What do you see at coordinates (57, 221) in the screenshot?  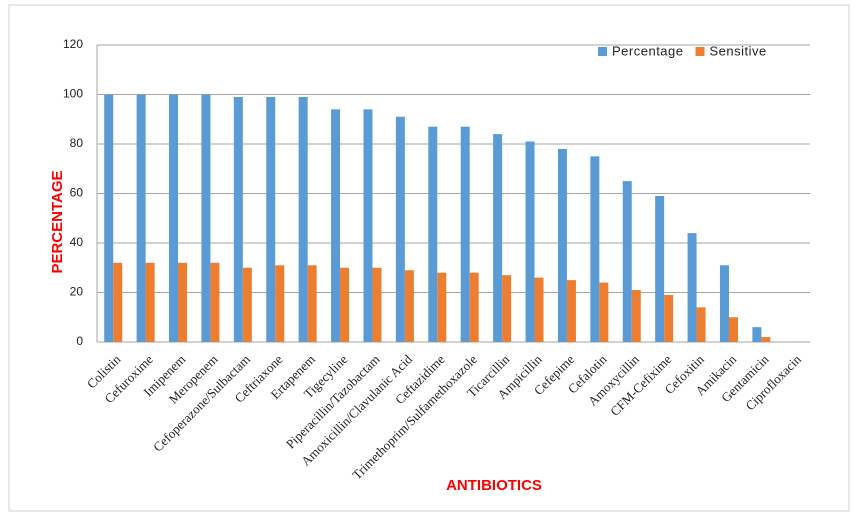 I see `y-axis-title: PERCENTAGE` at bounding box center [57, 221].